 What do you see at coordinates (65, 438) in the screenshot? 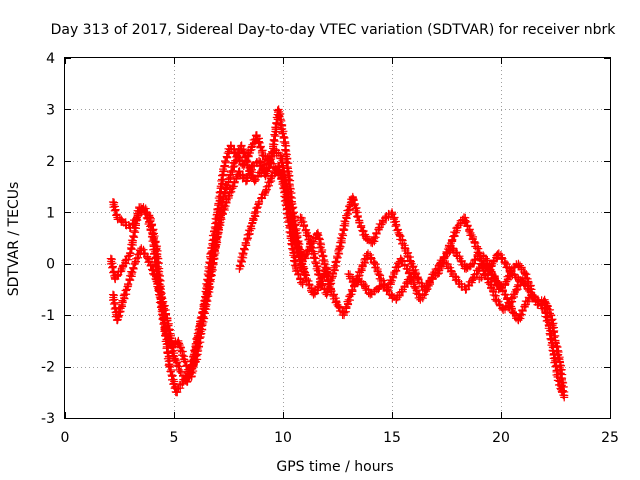
I see `x-tick-label: 0` at bounding box center [65, 438].